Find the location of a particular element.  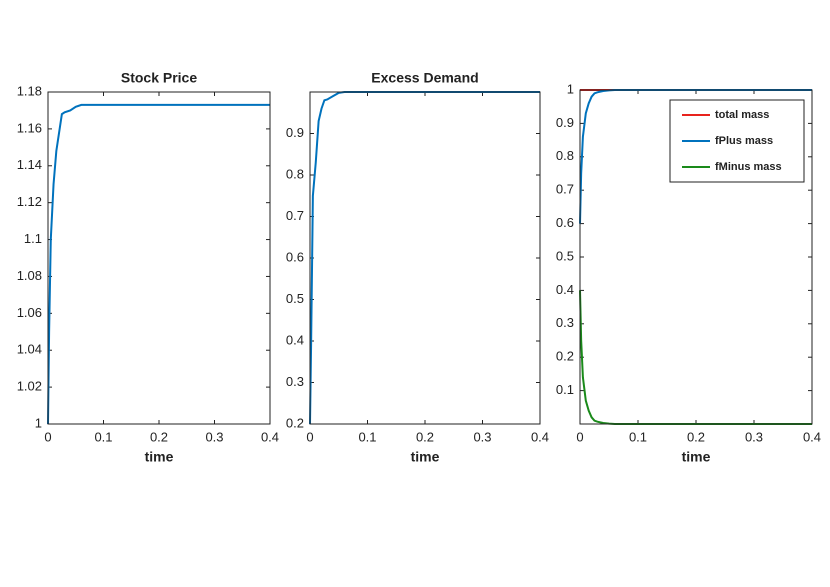

legend-label: total mass is located at coordinates (742, 115).